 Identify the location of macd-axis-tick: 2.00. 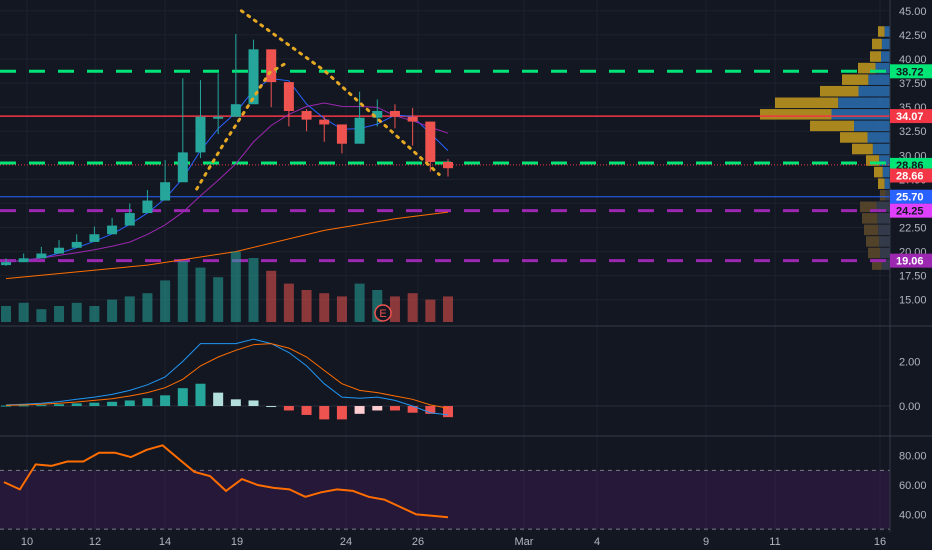
(909, 362).